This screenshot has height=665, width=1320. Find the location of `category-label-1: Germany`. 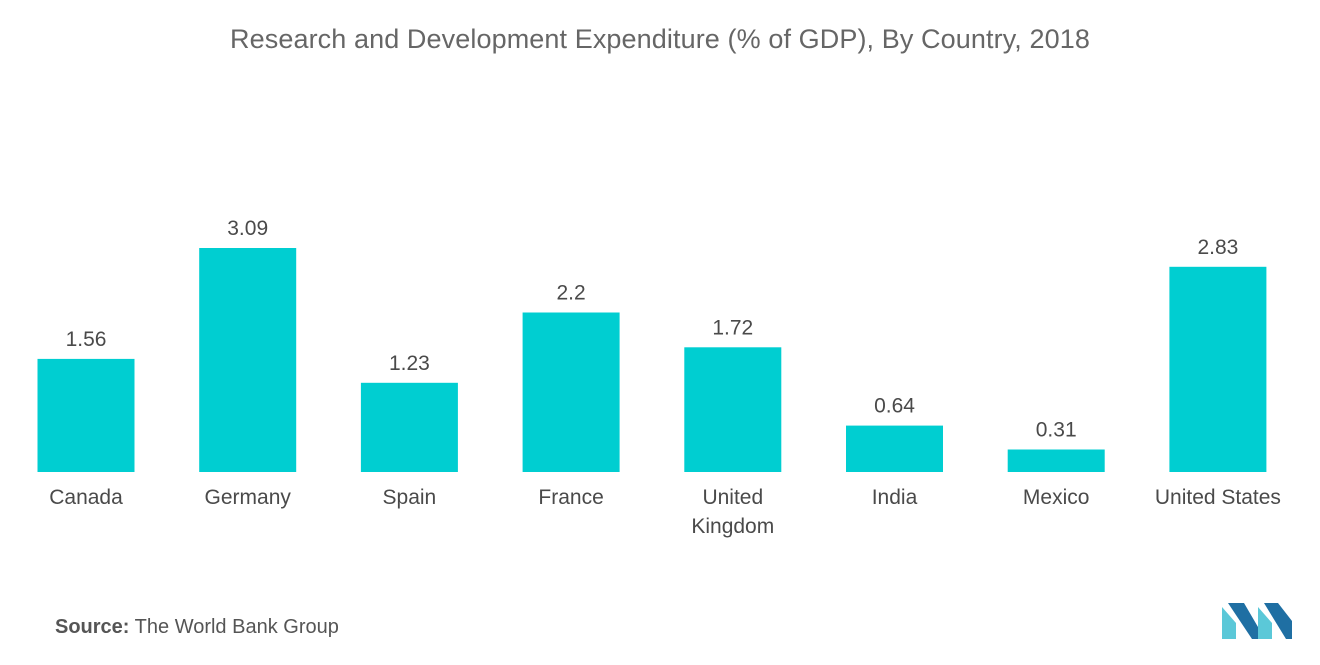

category-label-1: Germany is located at coordinates (248, 497).